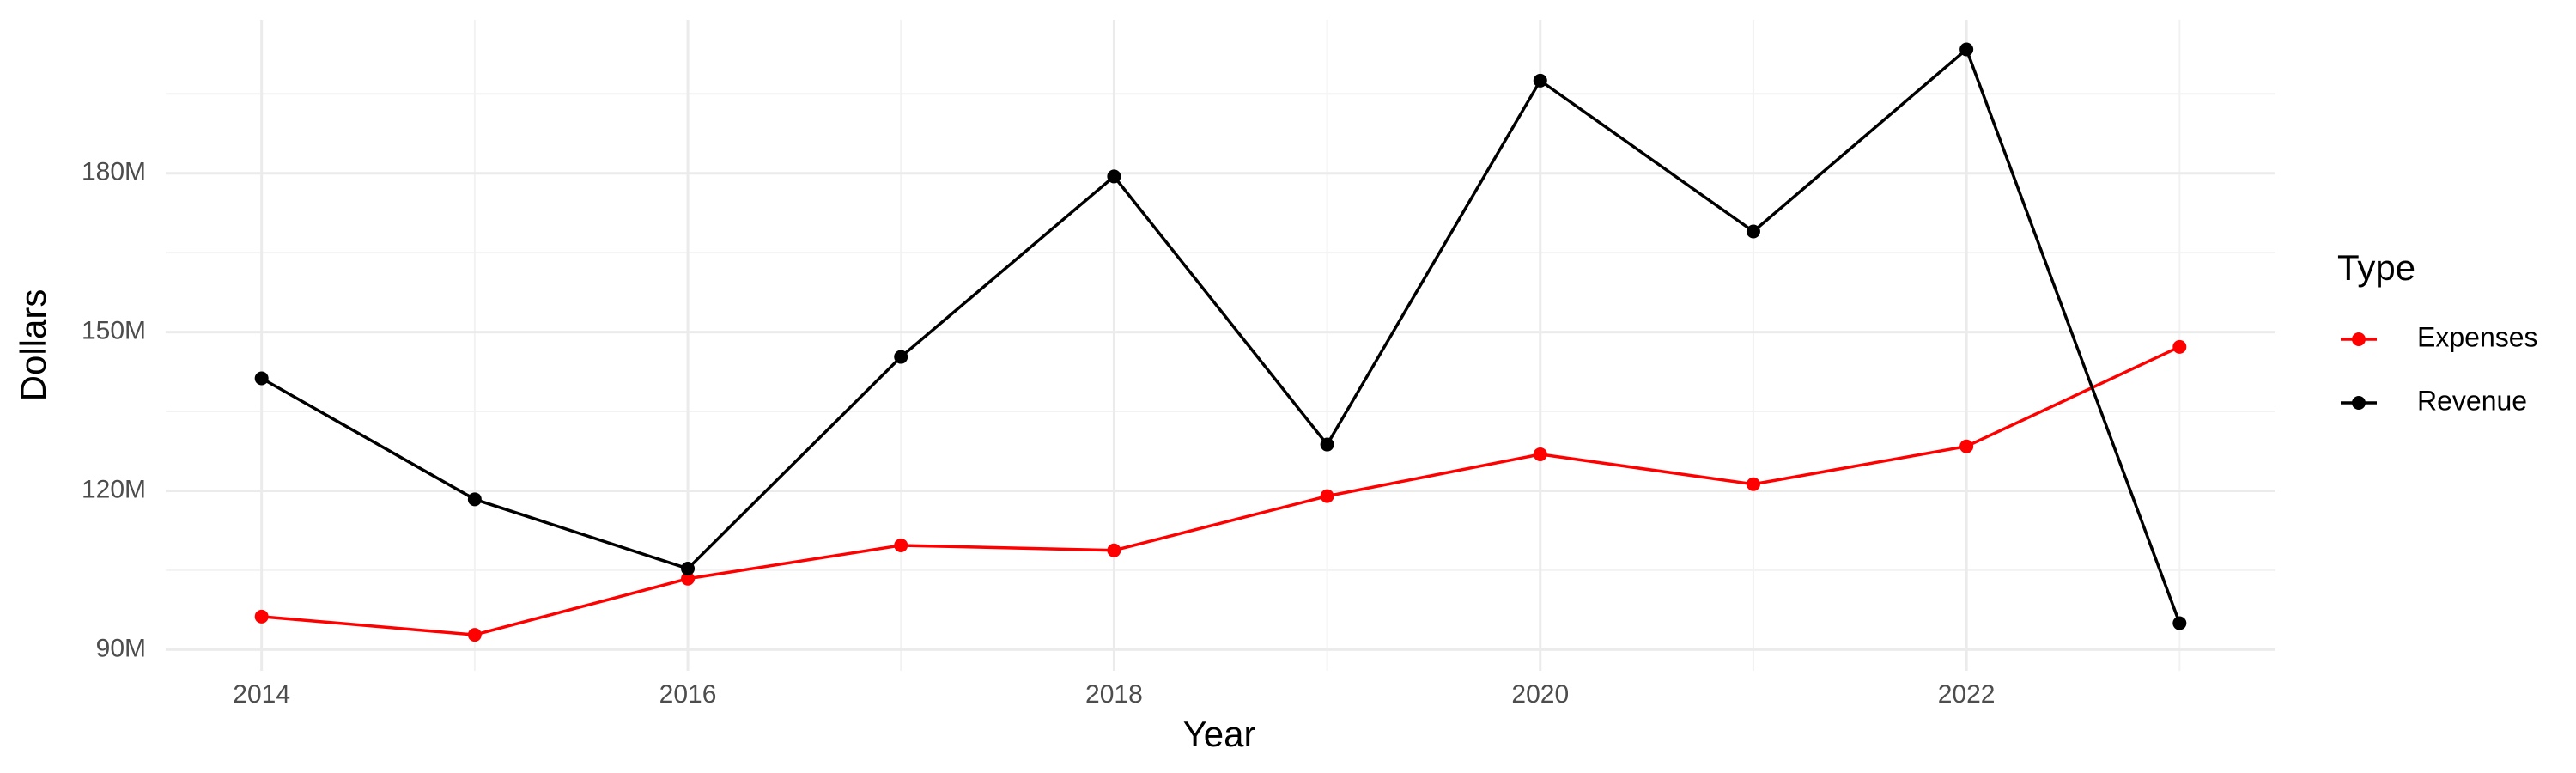 This screenshot has width=2576, height=773. I want to click on x-tick-label: 2016, so click(688, 694).